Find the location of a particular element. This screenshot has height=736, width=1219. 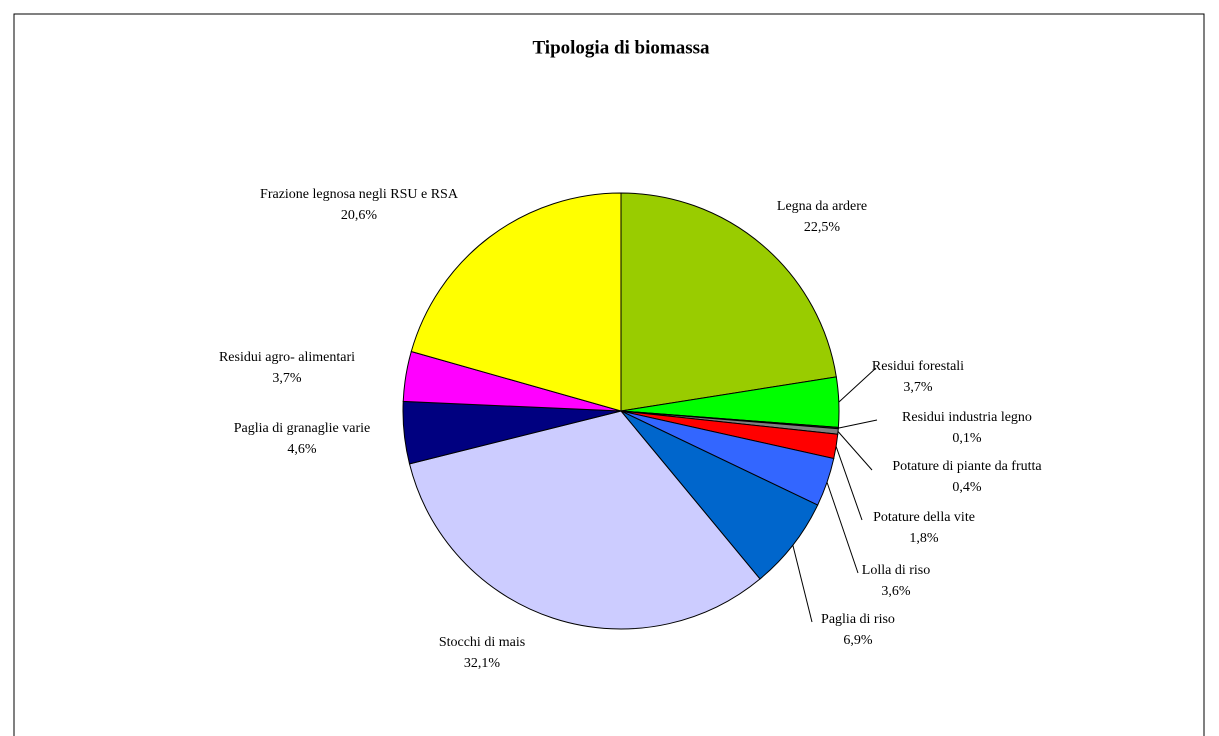

chart-title: Tipologia di biomassa is located at coordinates (621, 47).